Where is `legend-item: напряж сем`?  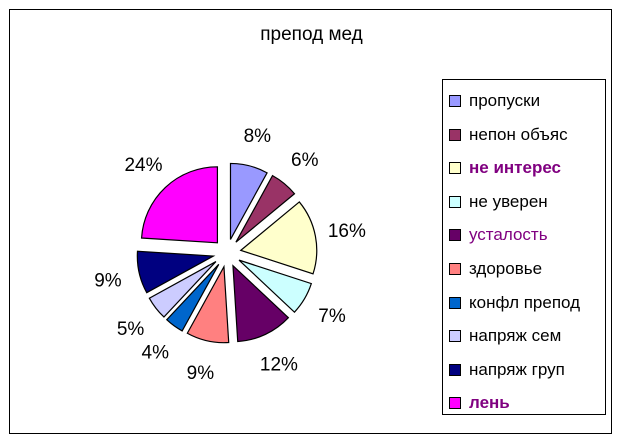
legend-item: напряж сем is located at coordinates (505, 336).